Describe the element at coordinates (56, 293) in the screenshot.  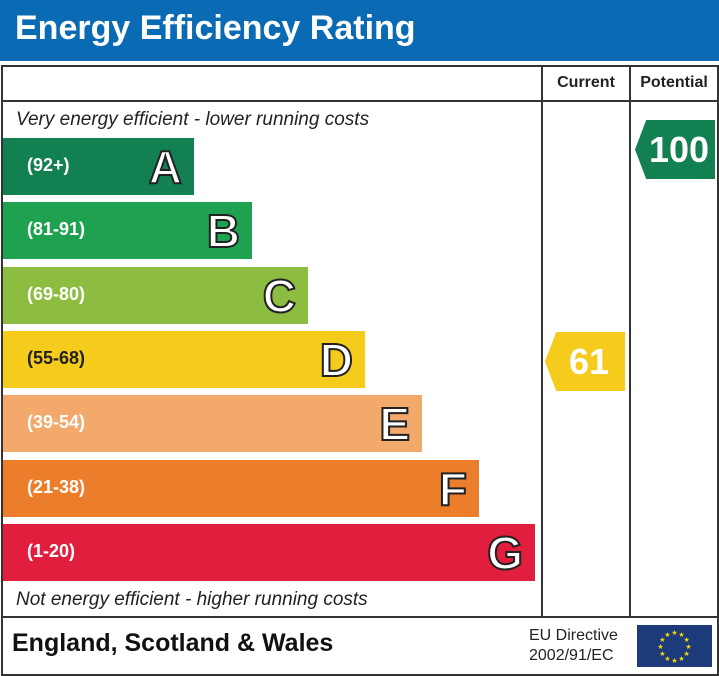
I see `band-range: (69-80)` at that location.